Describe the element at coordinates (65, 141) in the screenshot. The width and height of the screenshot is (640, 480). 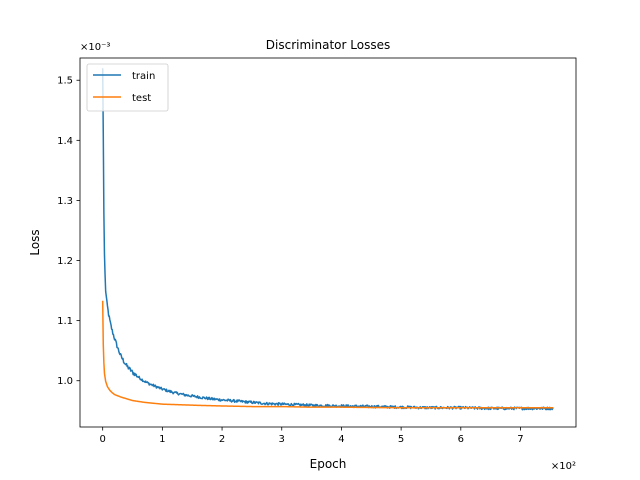
I see `y-tick-label-4: 1.4` at that location.